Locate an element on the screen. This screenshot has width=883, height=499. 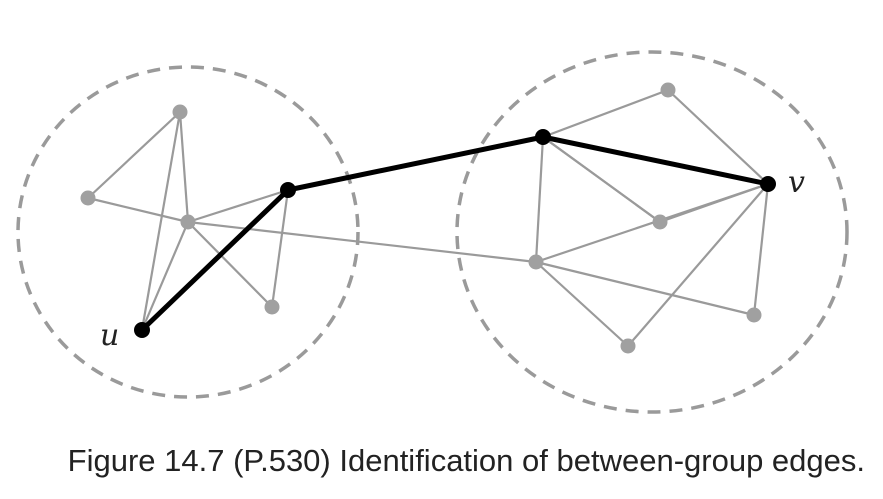
node-R5 is located at coordinates (754, 315).